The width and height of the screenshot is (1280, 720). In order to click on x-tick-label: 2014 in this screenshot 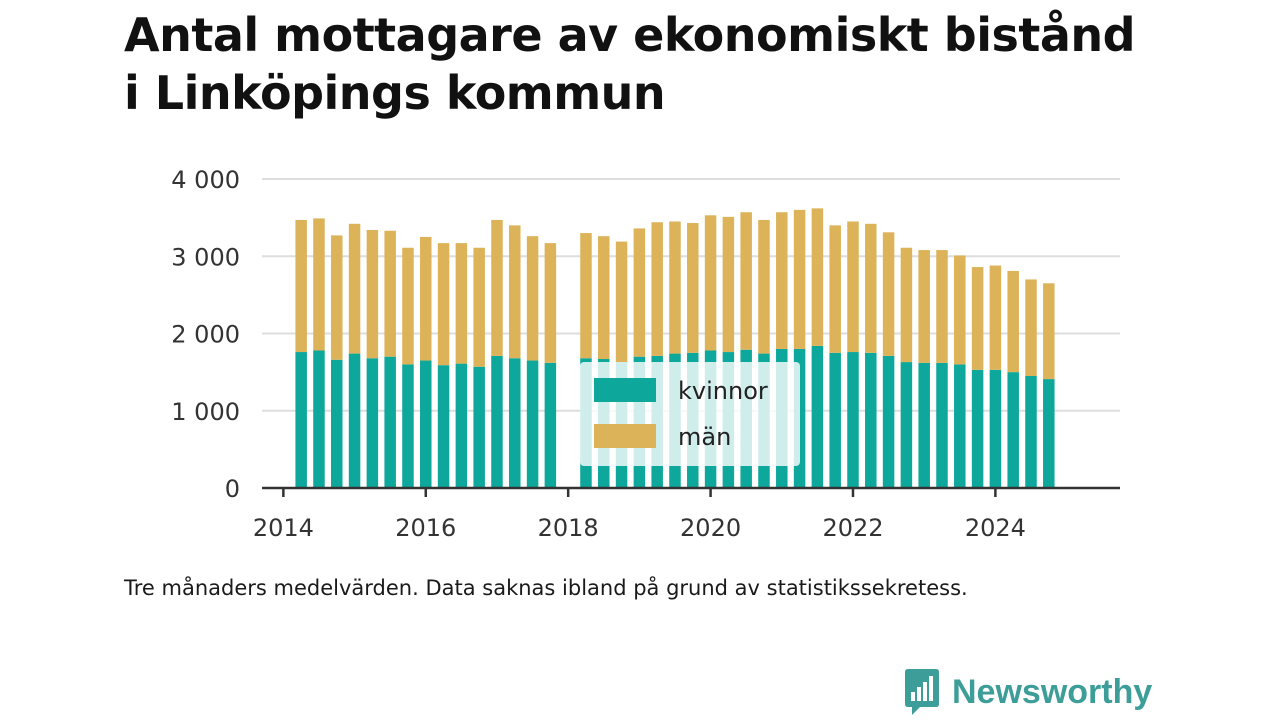, I will do `click(283, 528)`.